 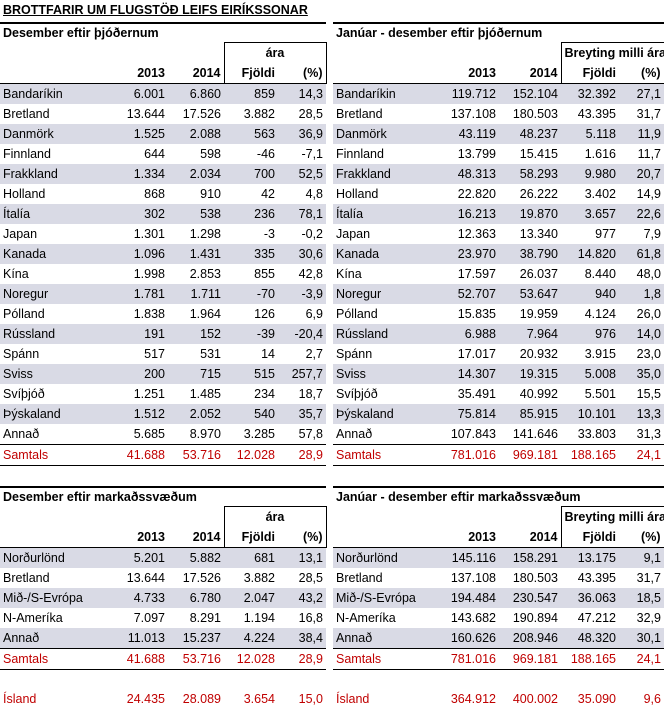 What do you see at coordinates (196, 234) in the screenshot?
I see `value-2014: 1.298` at bounding box center [196, 234].